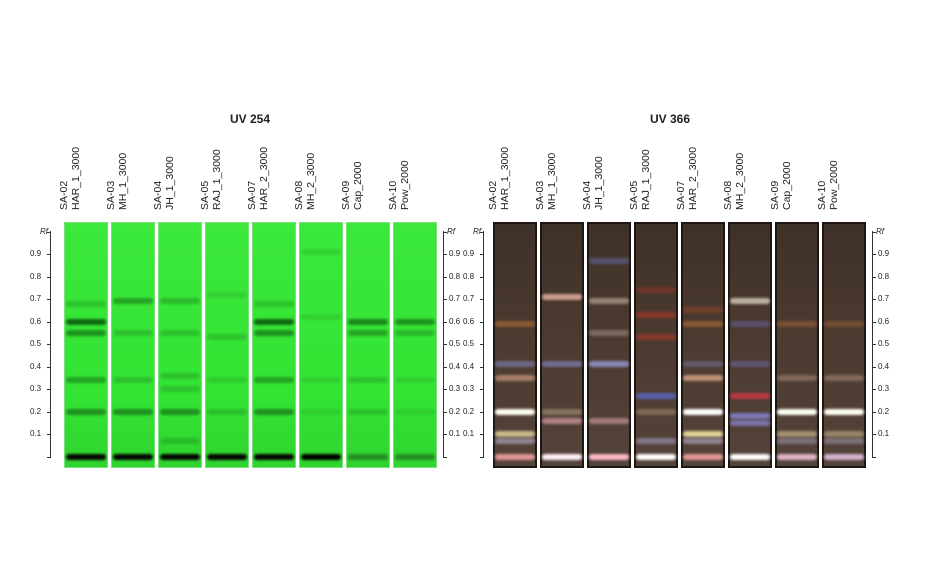  What do you see at coordinates (250, 119) in the screenshot?
I see `panel-title-uv254: UV 254` at bounding box center [250, 119].